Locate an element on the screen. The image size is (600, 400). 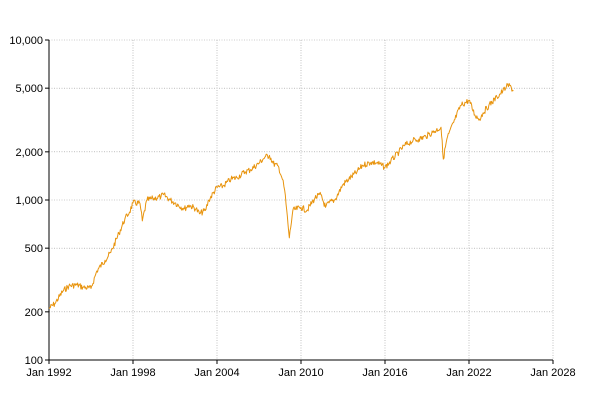
y-tick-label: 1,000 is located at coordinates (29, 201).